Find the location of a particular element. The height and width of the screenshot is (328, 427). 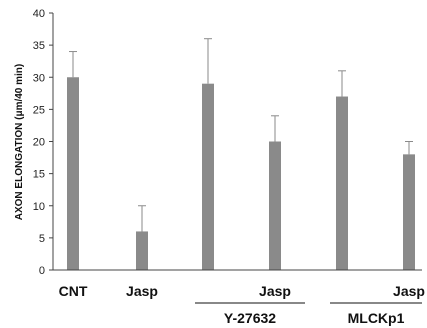

y-tick-label: 5 is located at coordinates (42, 239).